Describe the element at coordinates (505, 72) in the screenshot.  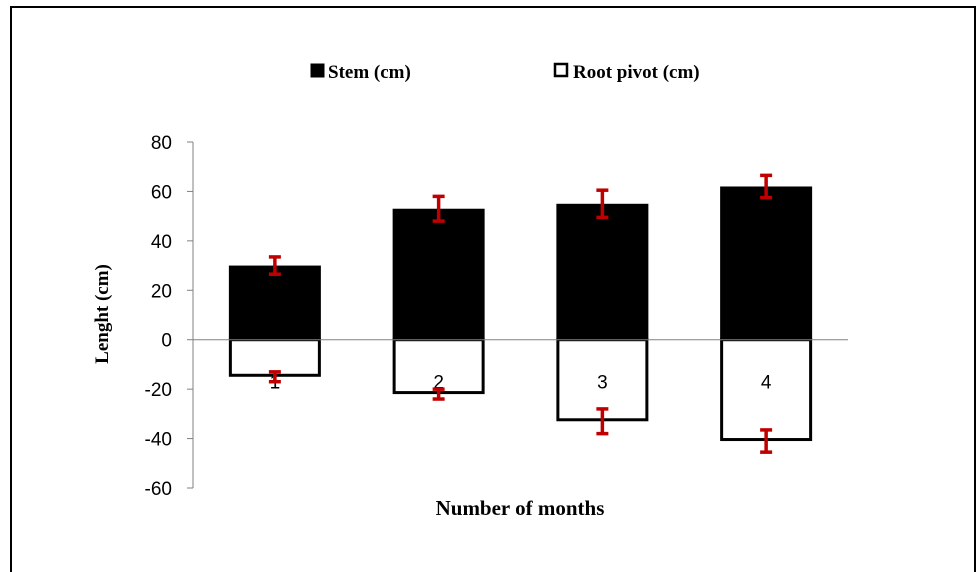
I see `legend: Stem (cm) Root pivot (cm)` at that location.